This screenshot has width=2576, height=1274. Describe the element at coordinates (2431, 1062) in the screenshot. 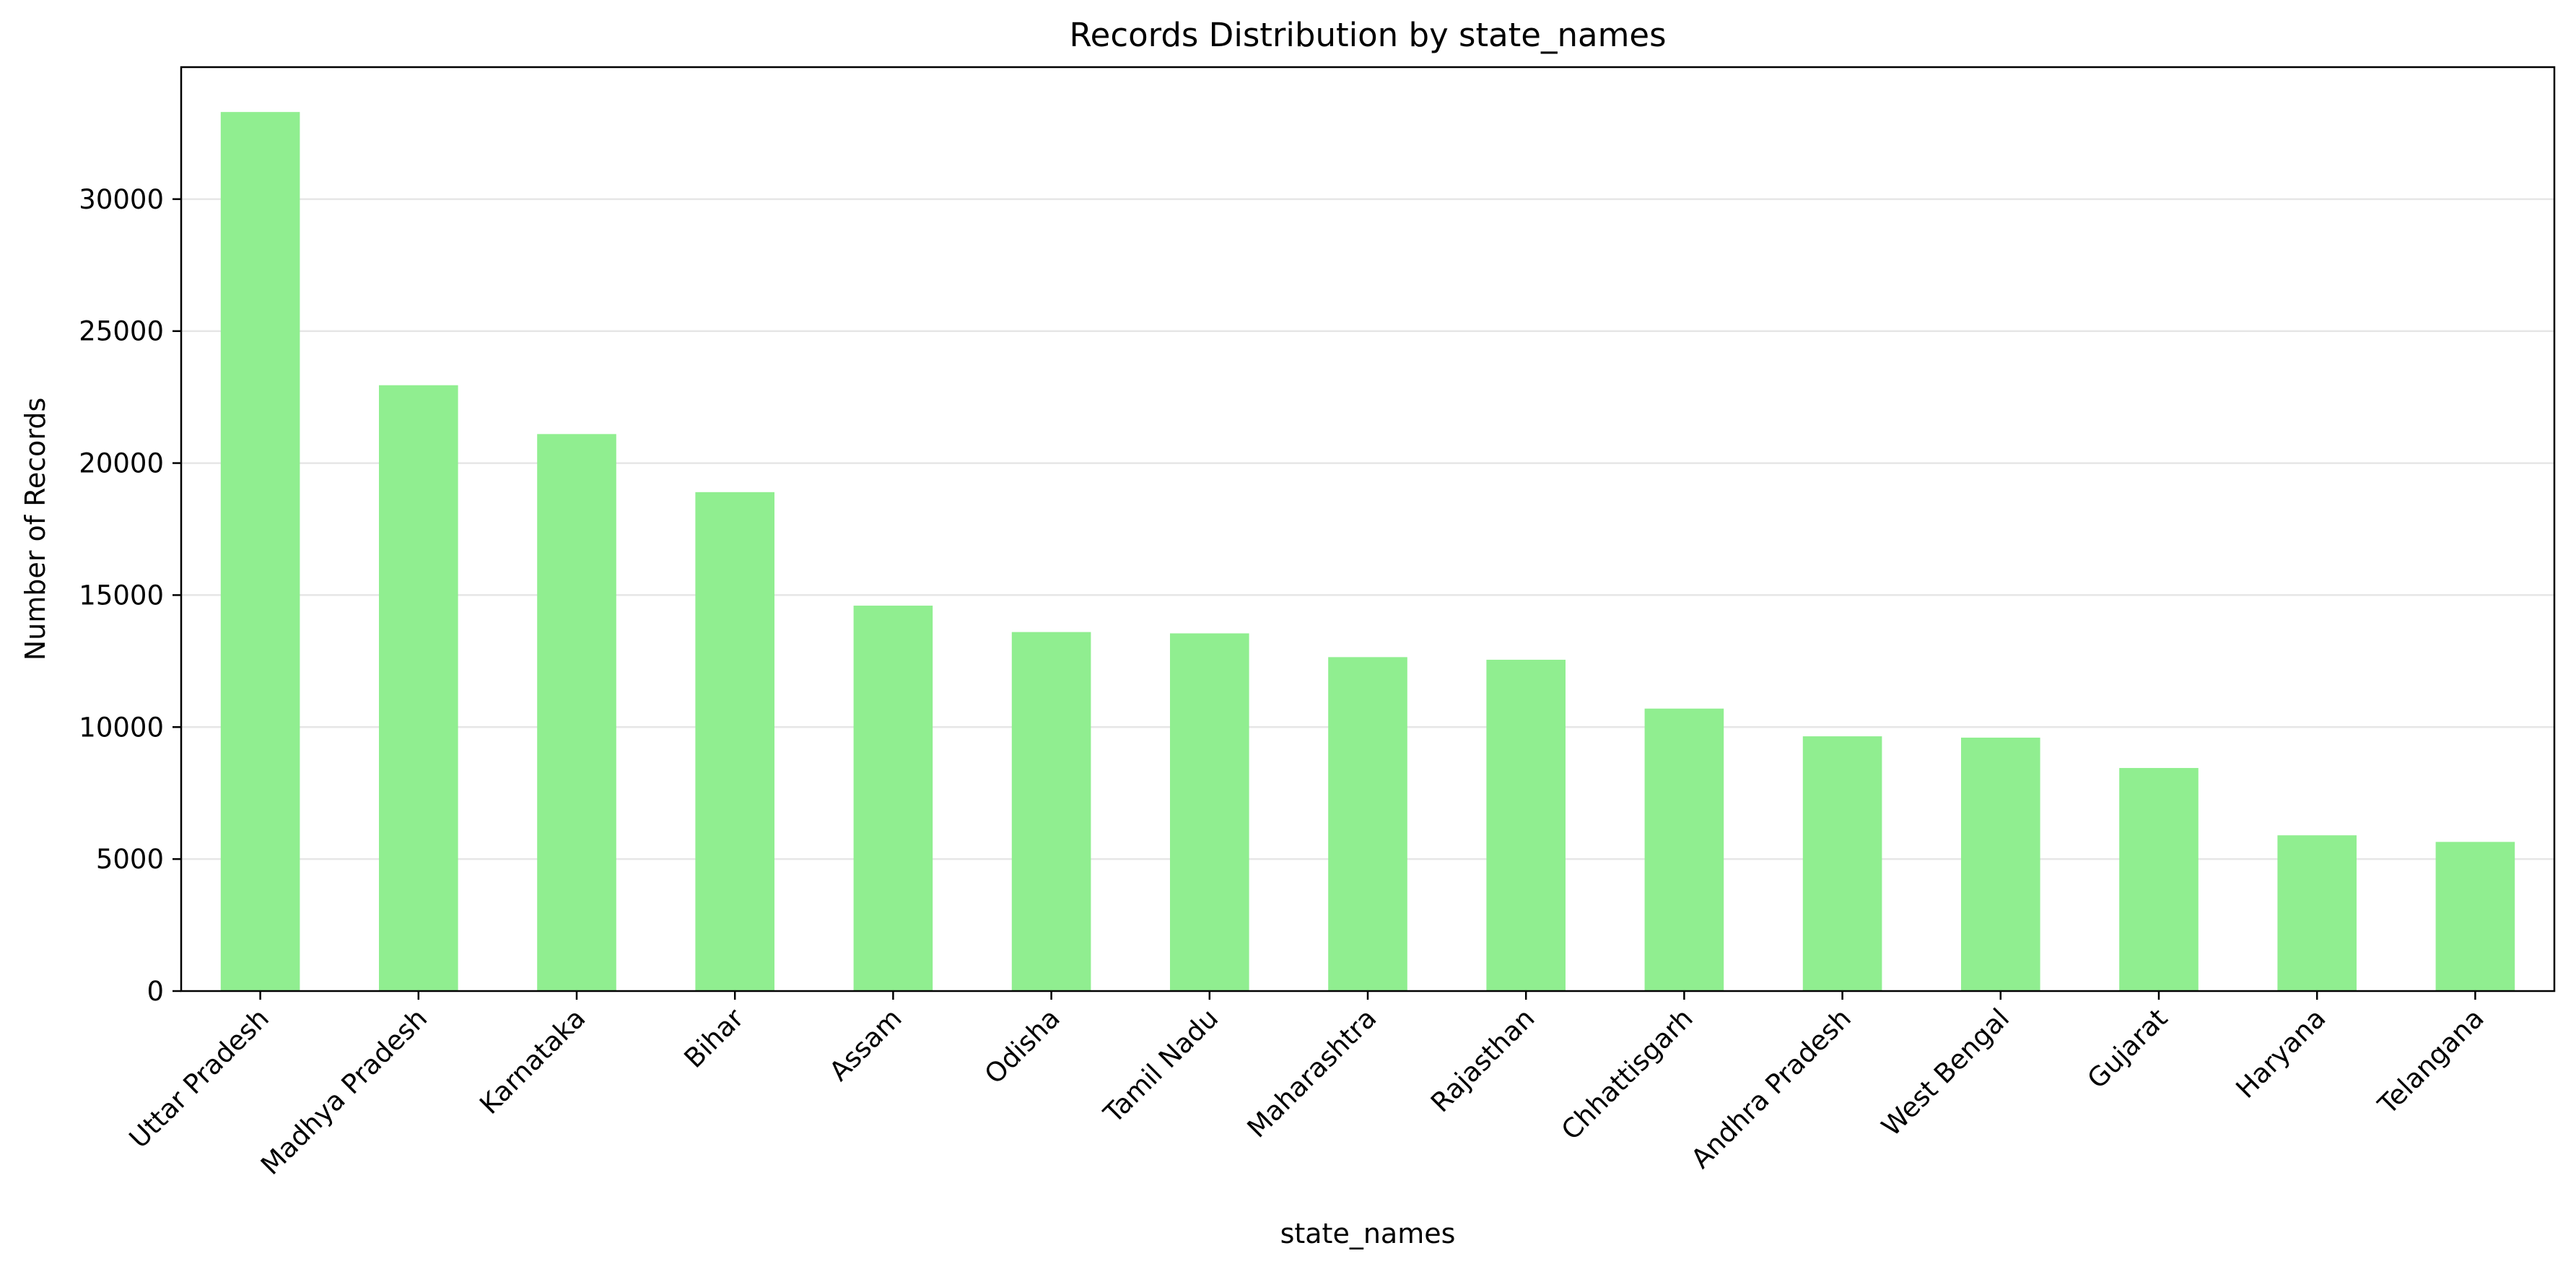

I see `x-tick-label: Telangana` at that location.